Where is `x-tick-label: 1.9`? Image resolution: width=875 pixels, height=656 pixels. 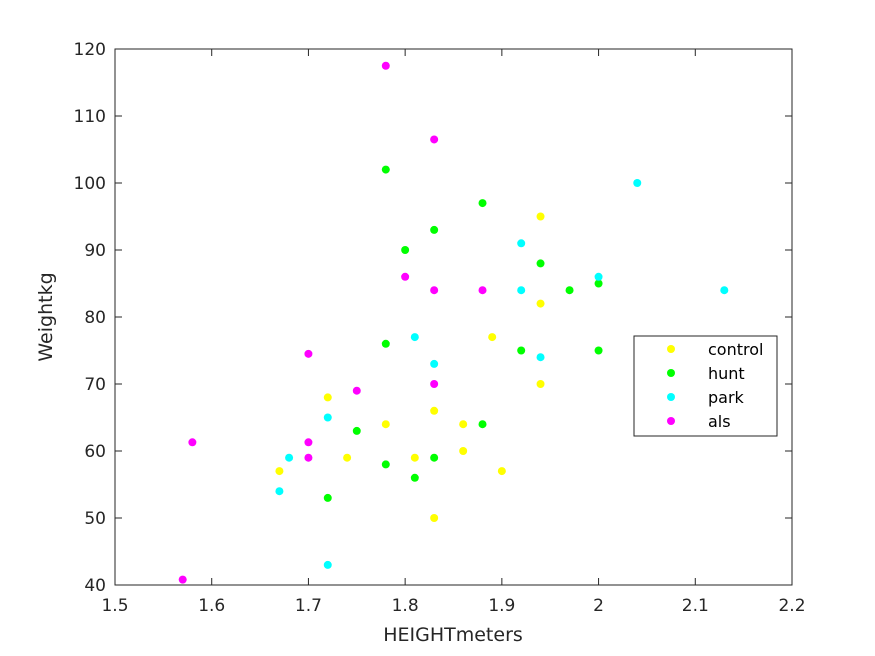
x-tick-label: 1.9 is located at coordinates (501, 606).